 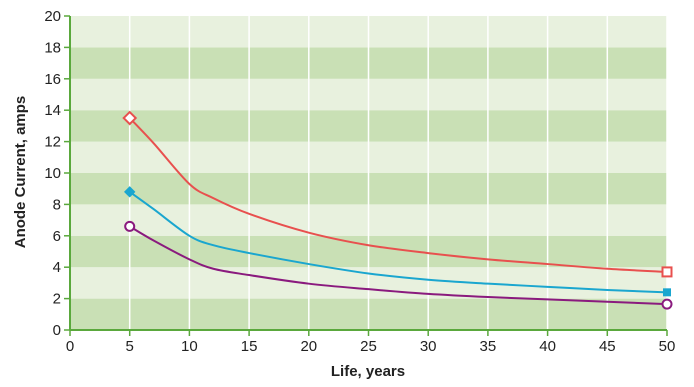 I want to click on x-tick-label: 0, so click(x=70, y=346).